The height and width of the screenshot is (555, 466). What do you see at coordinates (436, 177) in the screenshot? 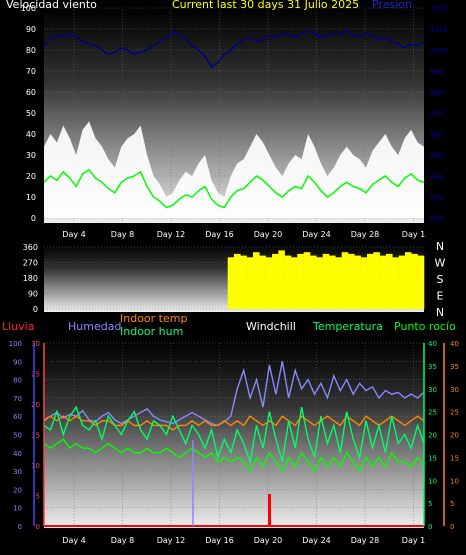
I see `pressure-y-tick: 940` at bounding box center [436, 177].